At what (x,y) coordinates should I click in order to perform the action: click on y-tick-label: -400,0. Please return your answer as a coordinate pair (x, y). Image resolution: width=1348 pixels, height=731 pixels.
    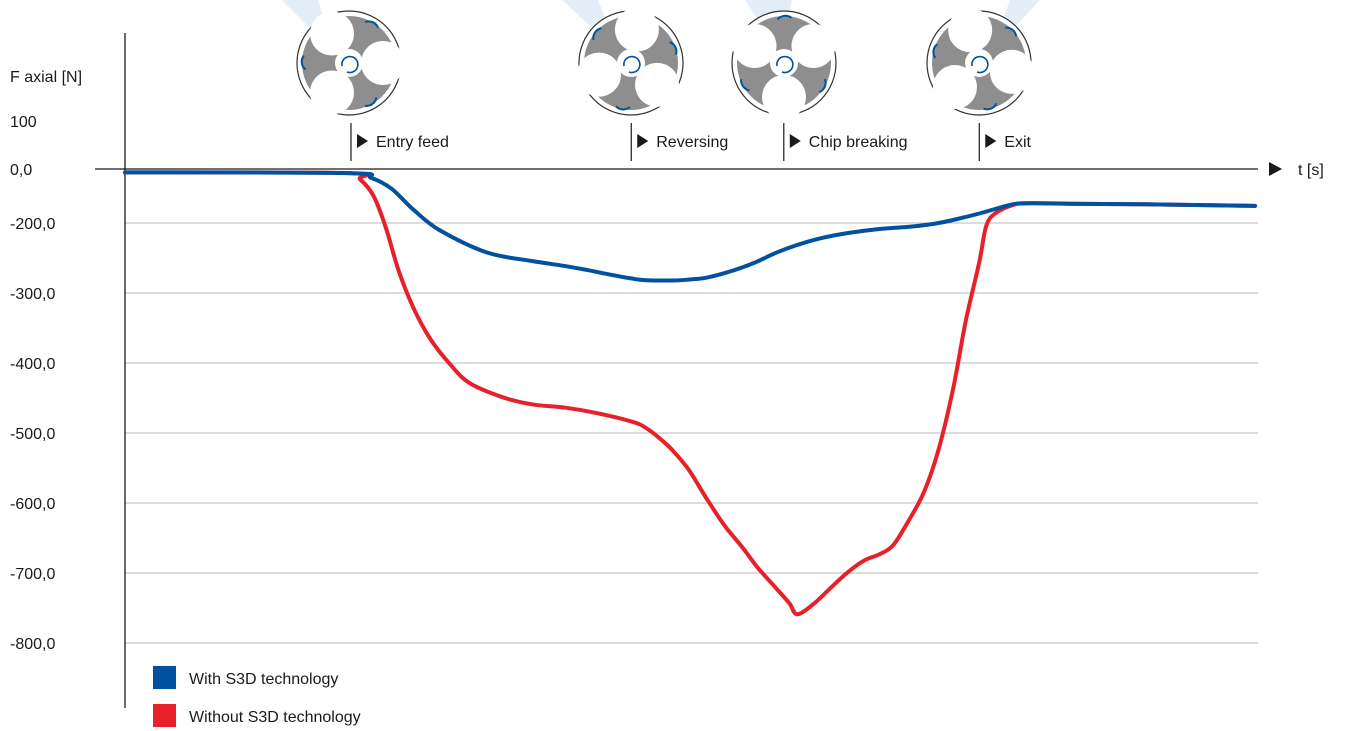
    Looking at the image, I should click on (32, 364).